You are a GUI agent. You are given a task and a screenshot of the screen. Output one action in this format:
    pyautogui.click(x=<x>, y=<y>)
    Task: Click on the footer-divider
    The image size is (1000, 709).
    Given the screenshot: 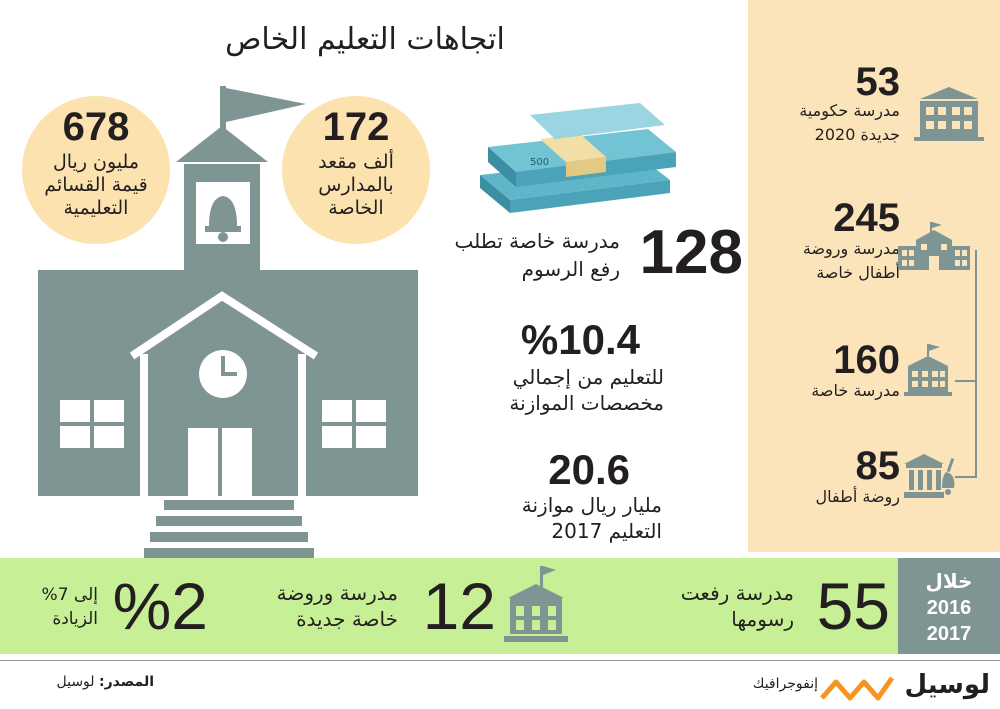 What is the action you would take?
    pyautogui.click(x=500, y=660)
    